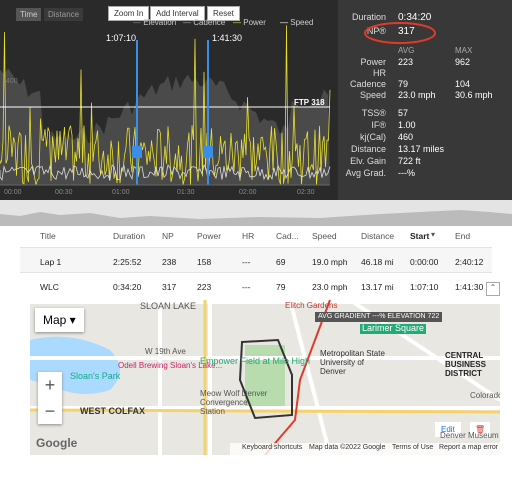 This screenshot has width=512, height=478. Describe the element at coordinates (424, 287) in the screenshot. I see `table-cell: 1:07:10` at that location.